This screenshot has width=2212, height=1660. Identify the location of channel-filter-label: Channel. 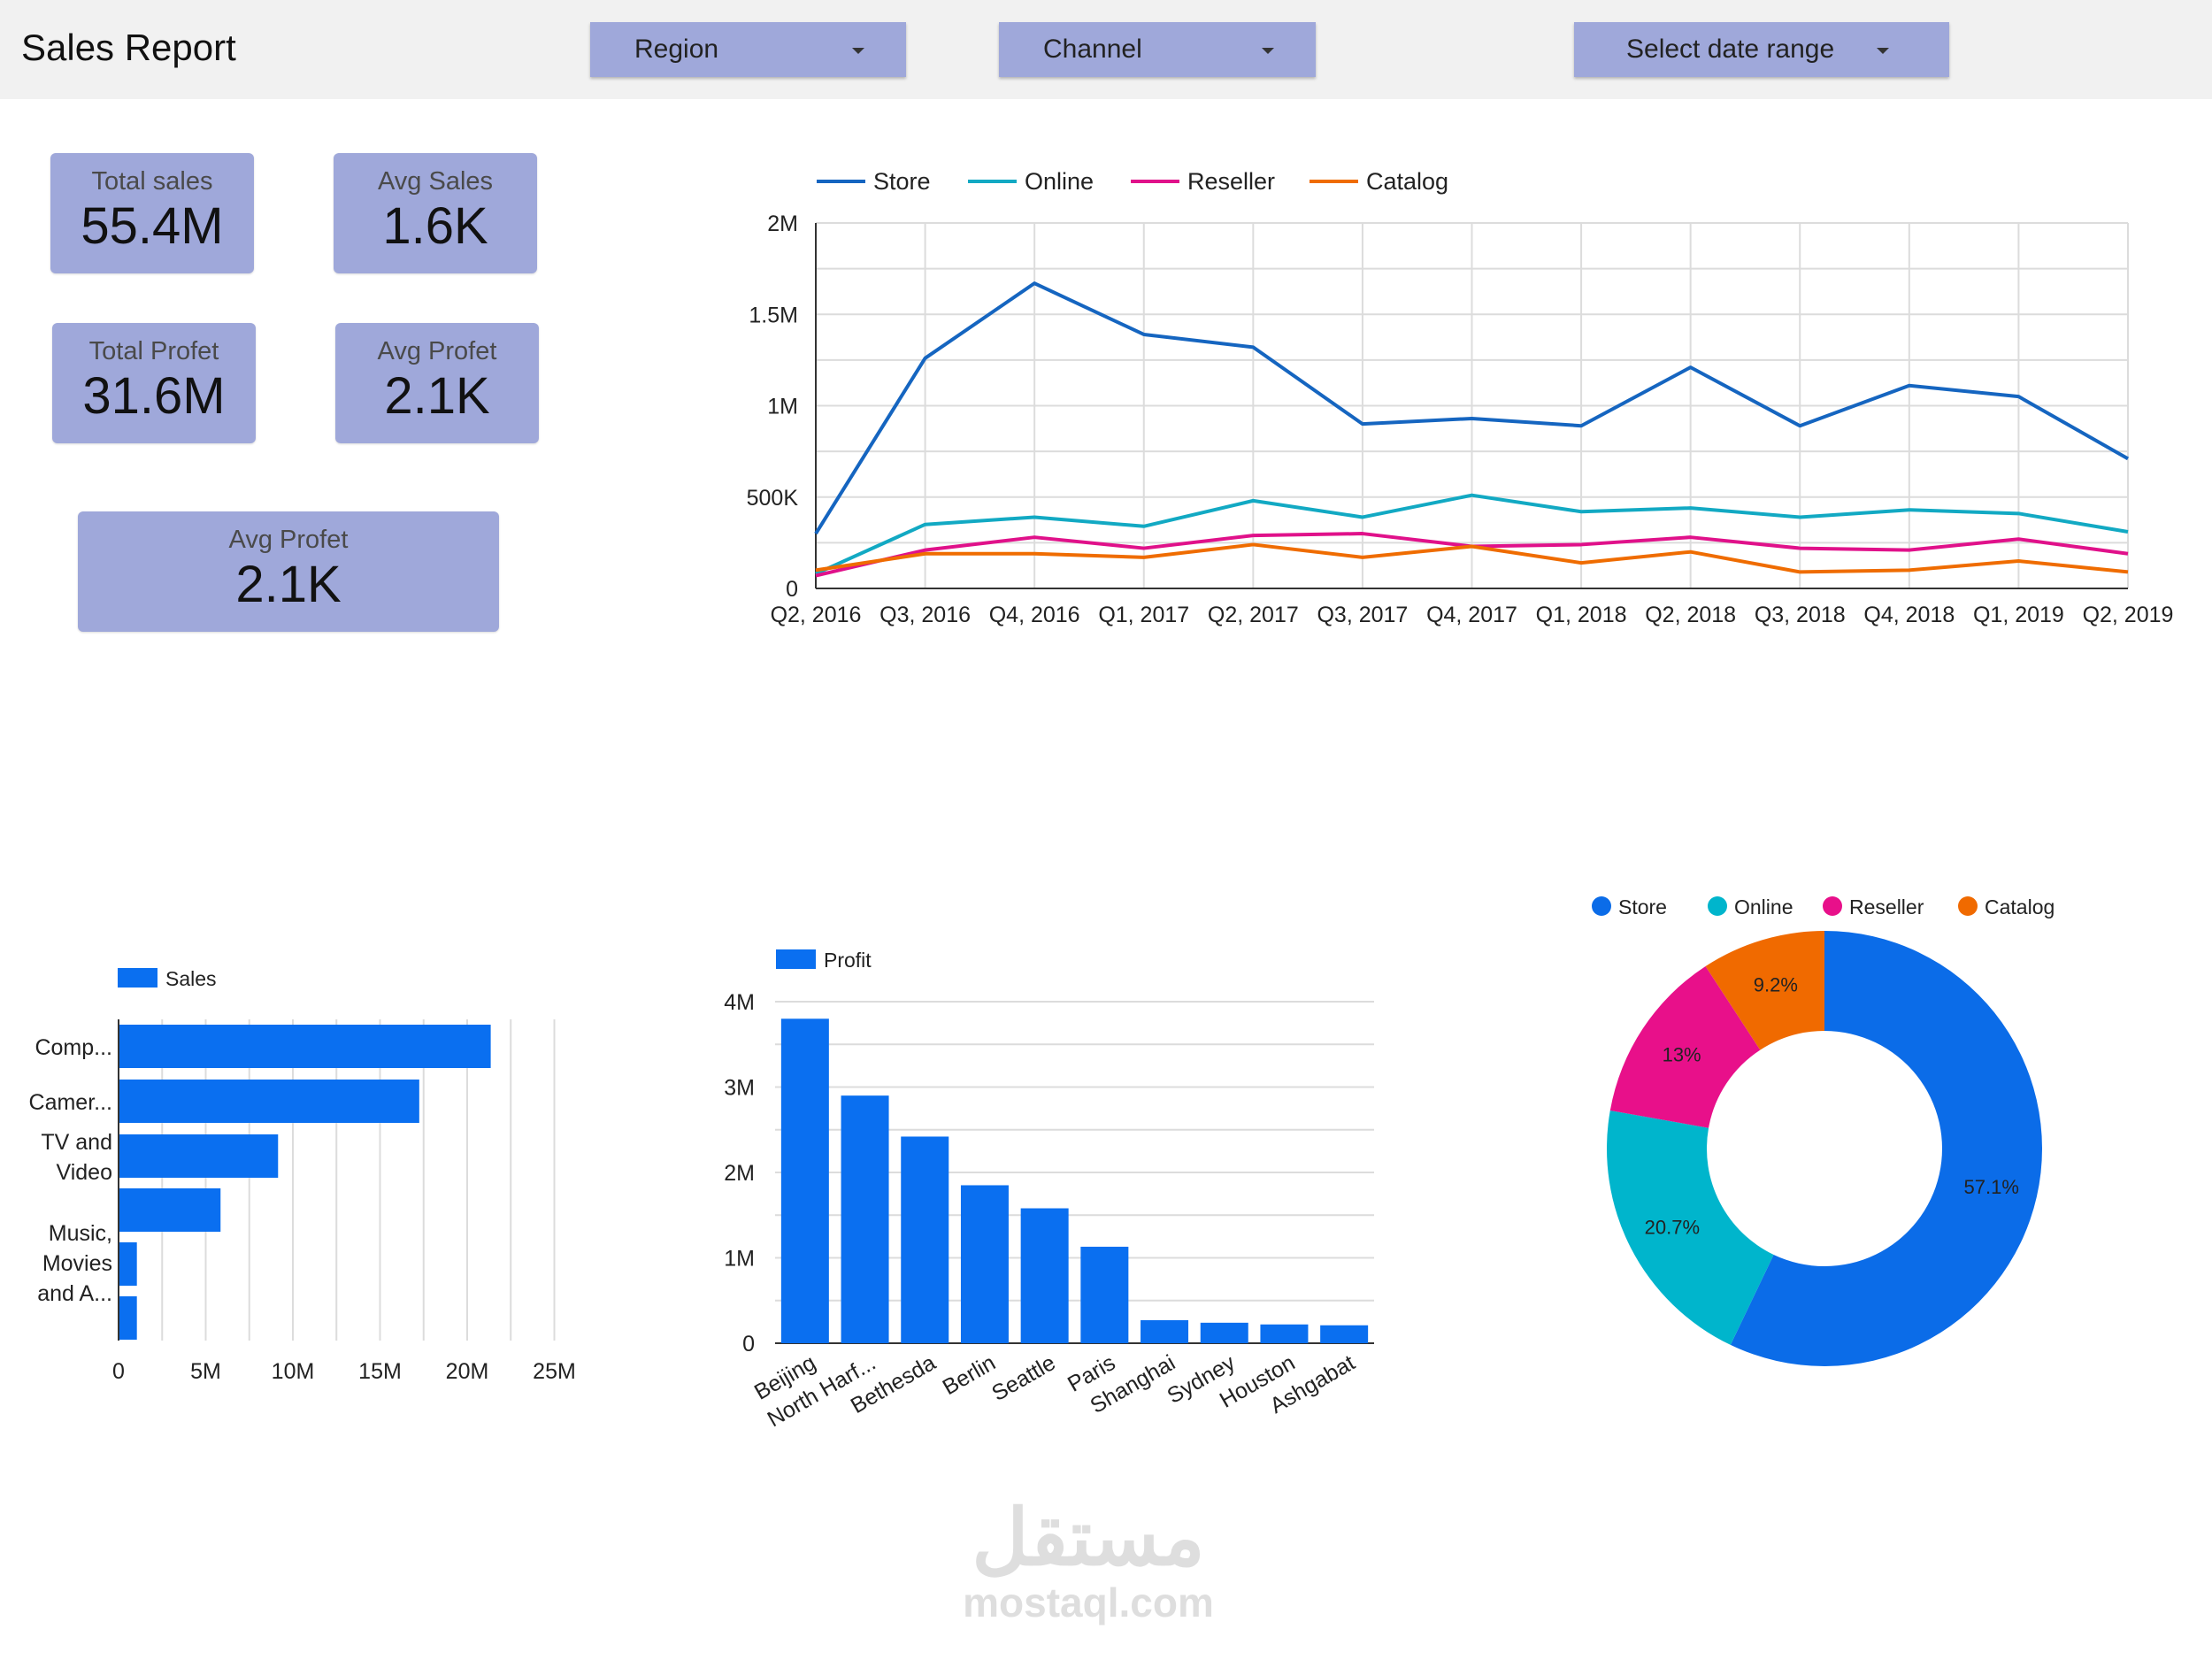
(1092, 49).